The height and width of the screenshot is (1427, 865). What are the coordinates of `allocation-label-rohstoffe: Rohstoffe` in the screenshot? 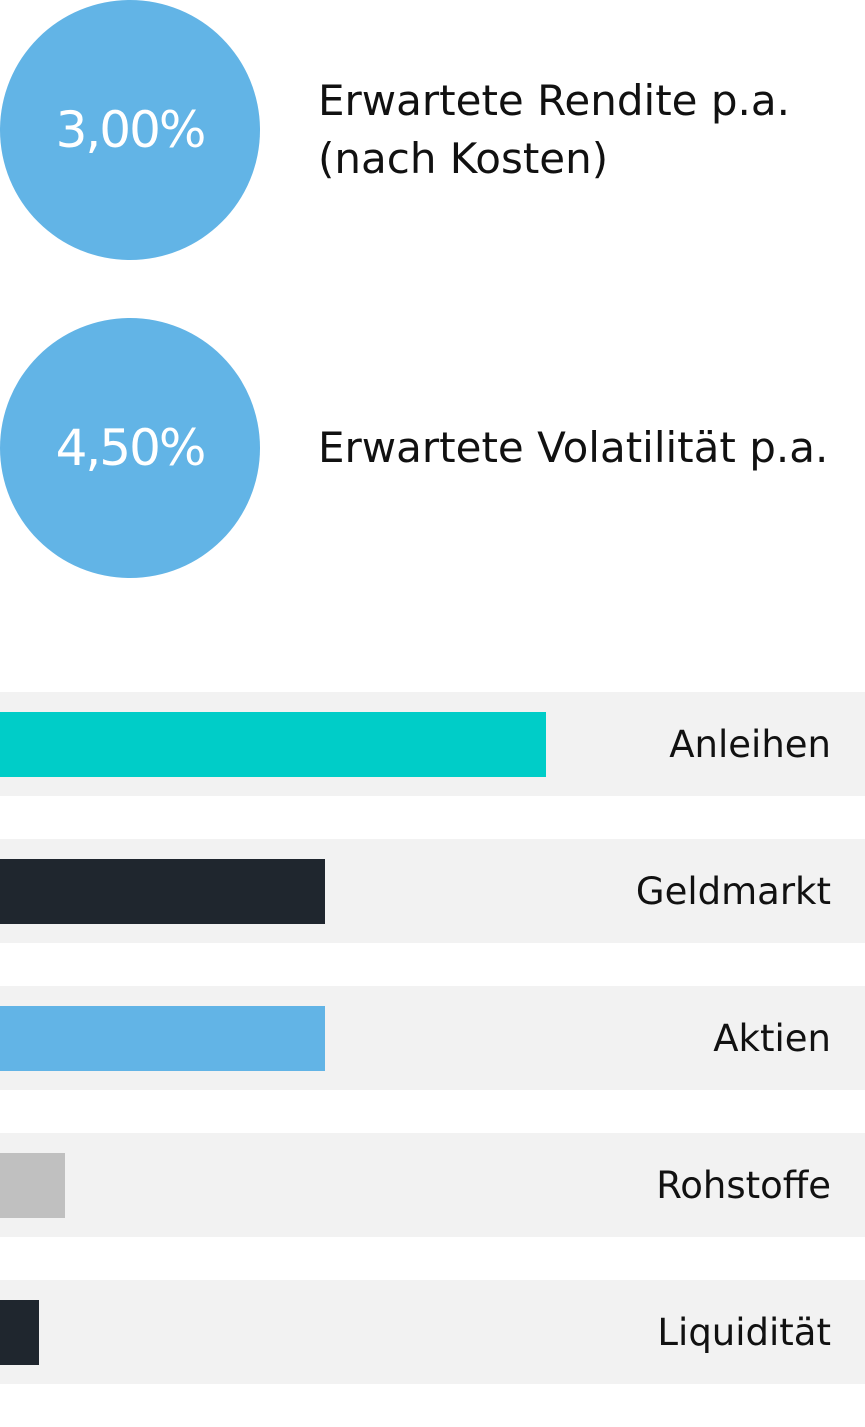 It's located at (743, 1185).